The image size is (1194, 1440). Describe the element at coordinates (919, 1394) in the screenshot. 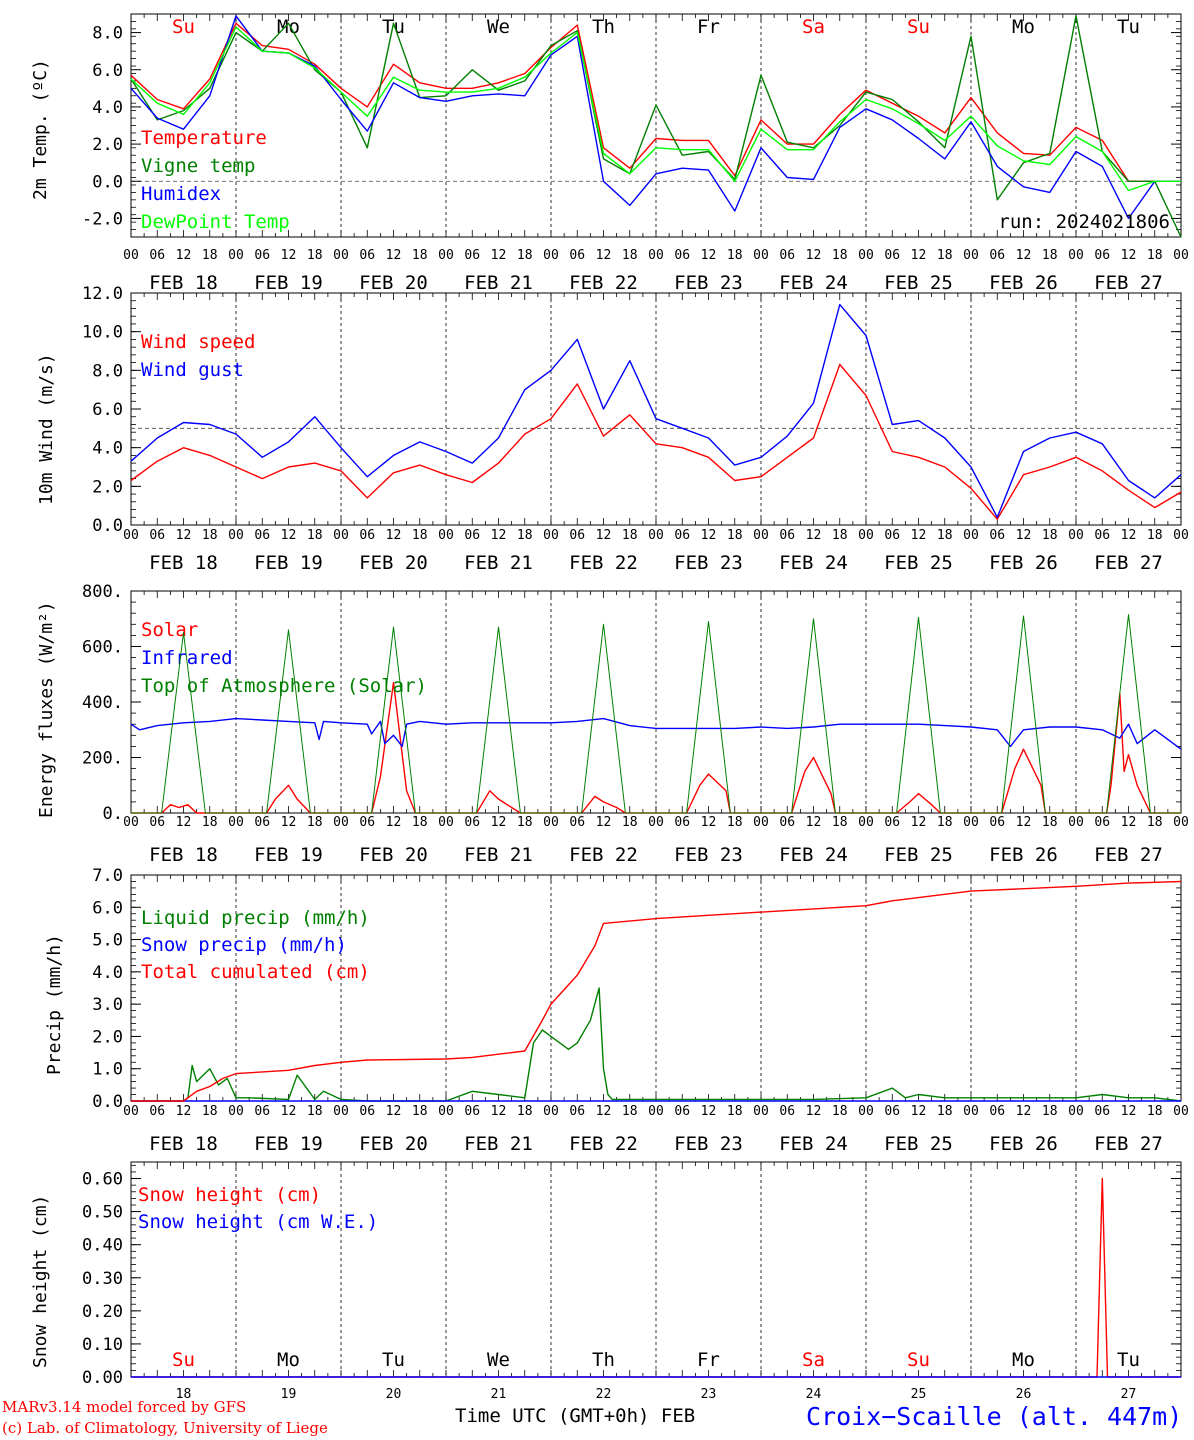

I see `day-number-label: 25` at that location.